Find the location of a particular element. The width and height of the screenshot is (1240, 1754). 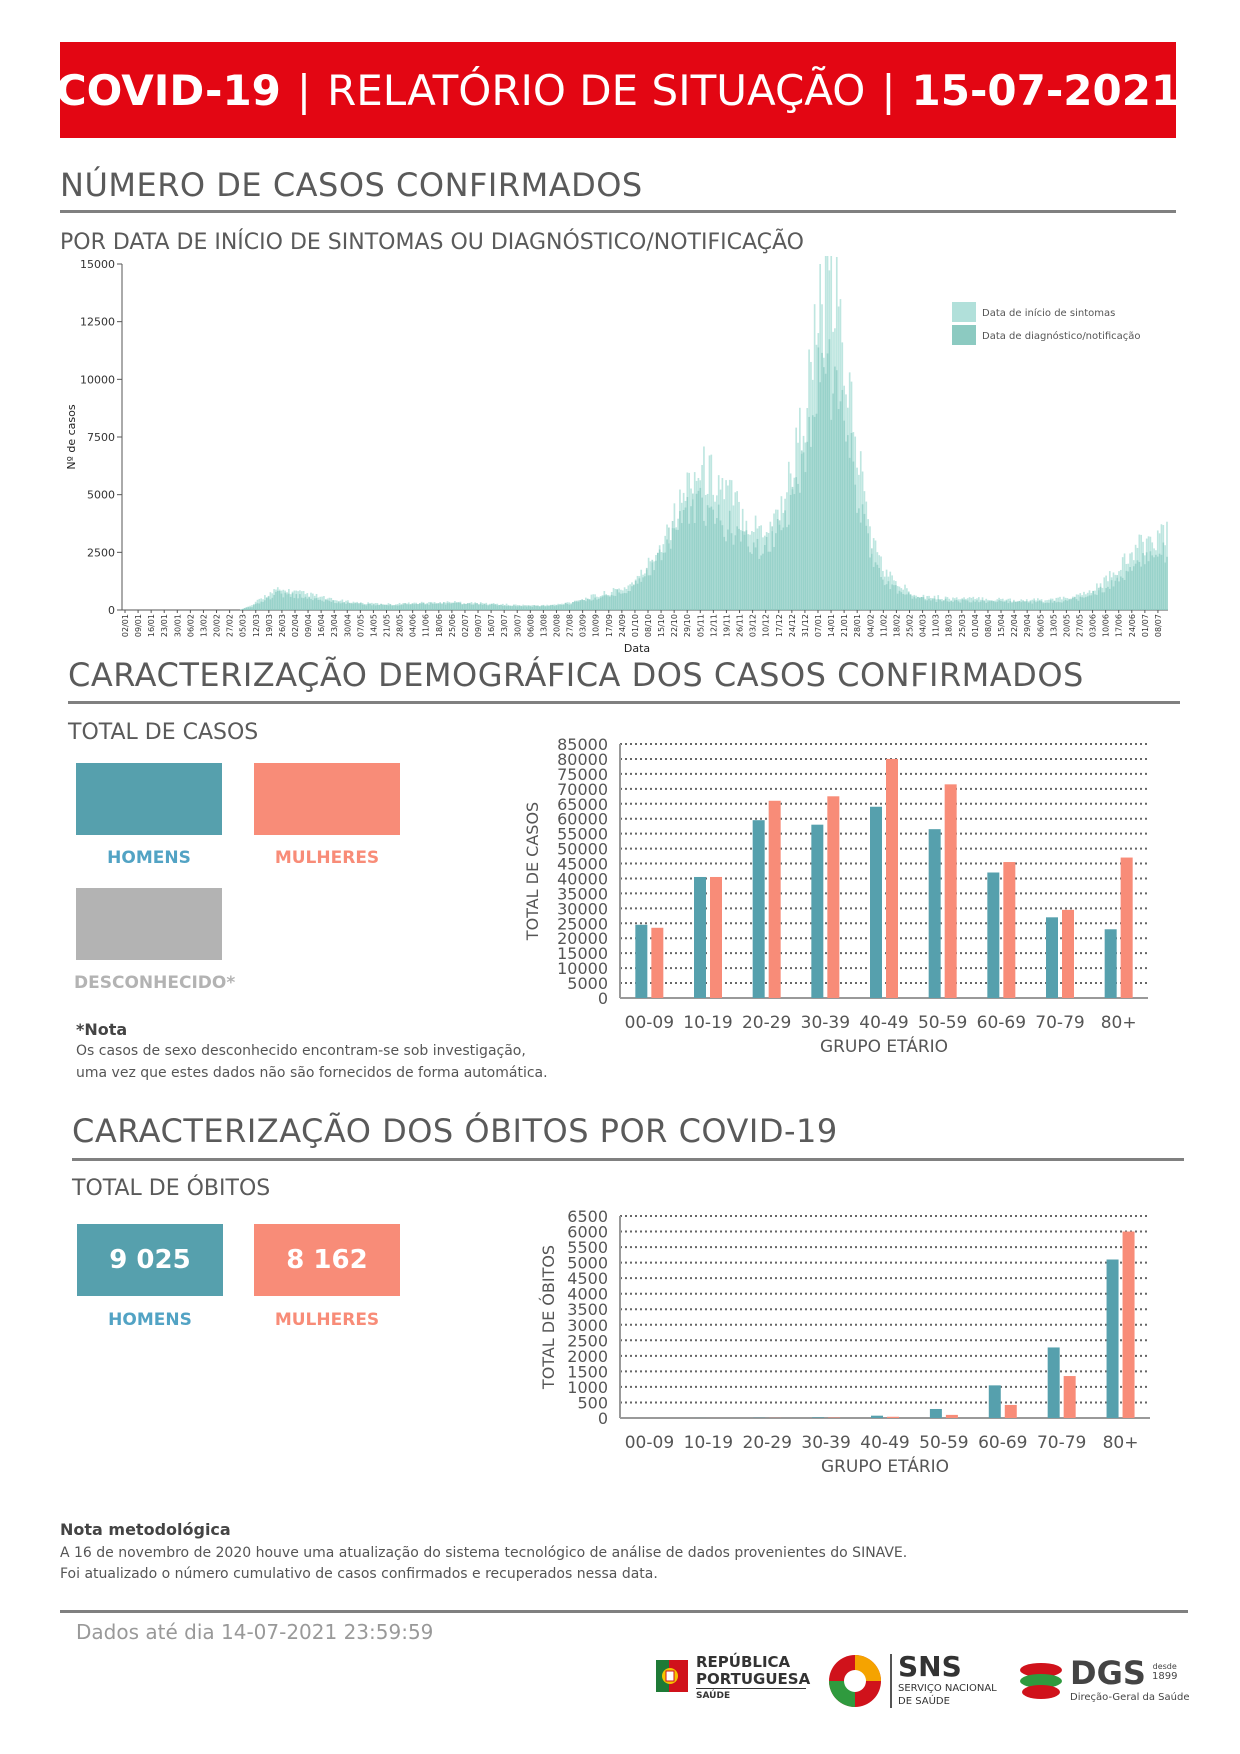

cases-unknown-box is located at coordinates (149, 924).